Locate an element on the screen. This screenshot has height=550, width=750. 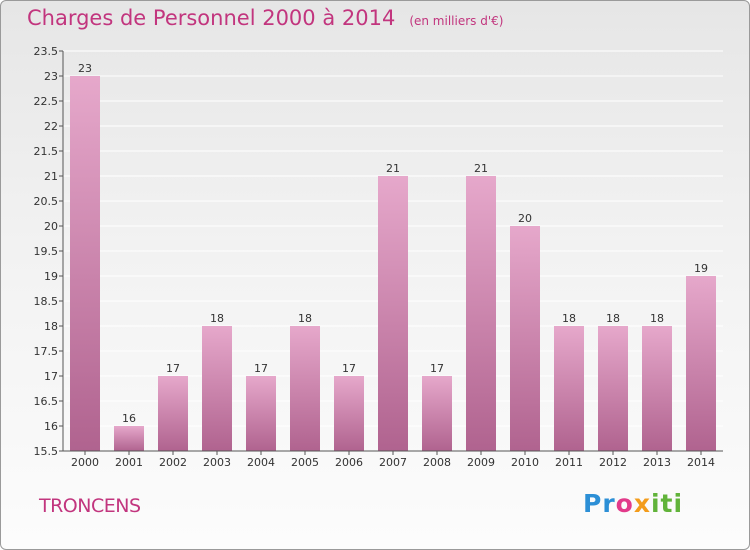
y-tick-label: 17.5 is located at coordinates (46, 351).